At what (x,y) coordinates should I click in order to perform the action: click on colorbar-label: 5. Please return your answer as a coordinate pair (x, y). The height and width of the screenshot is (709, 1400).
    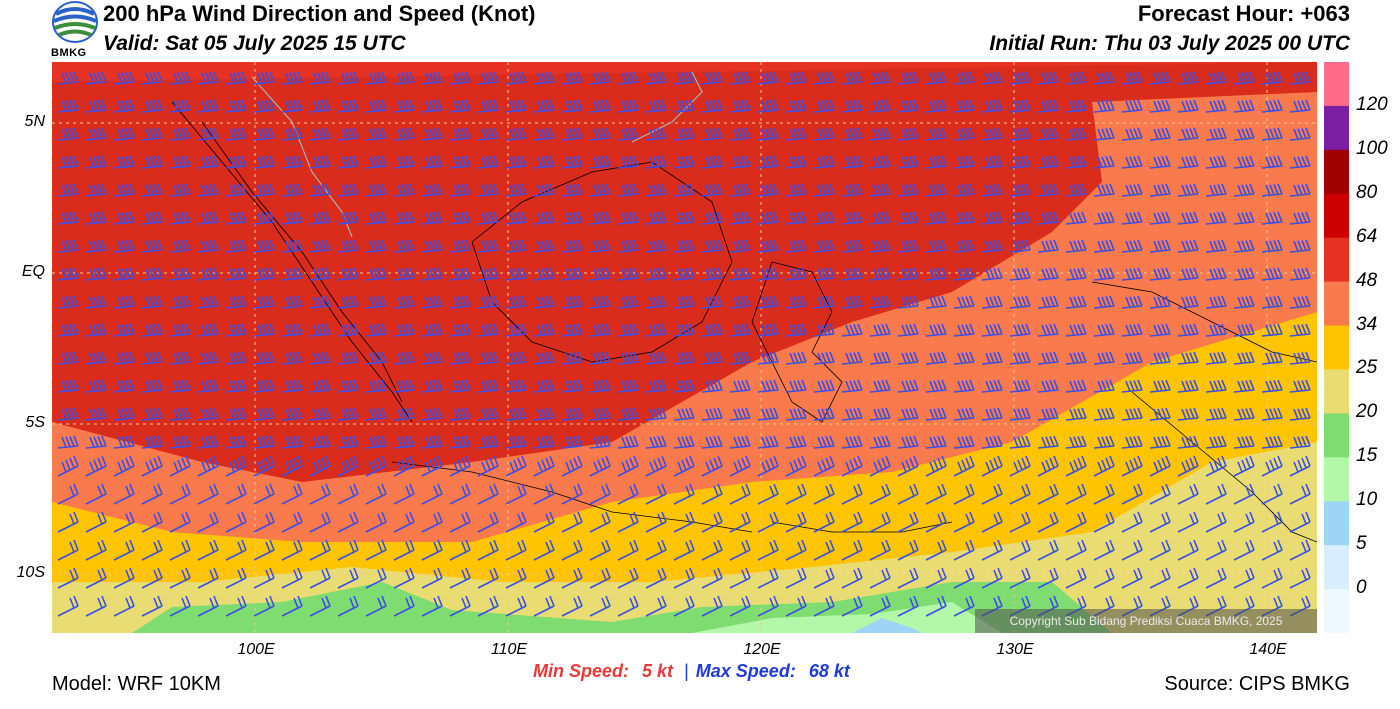
    Looking at the image, I should click on (1361, 544).